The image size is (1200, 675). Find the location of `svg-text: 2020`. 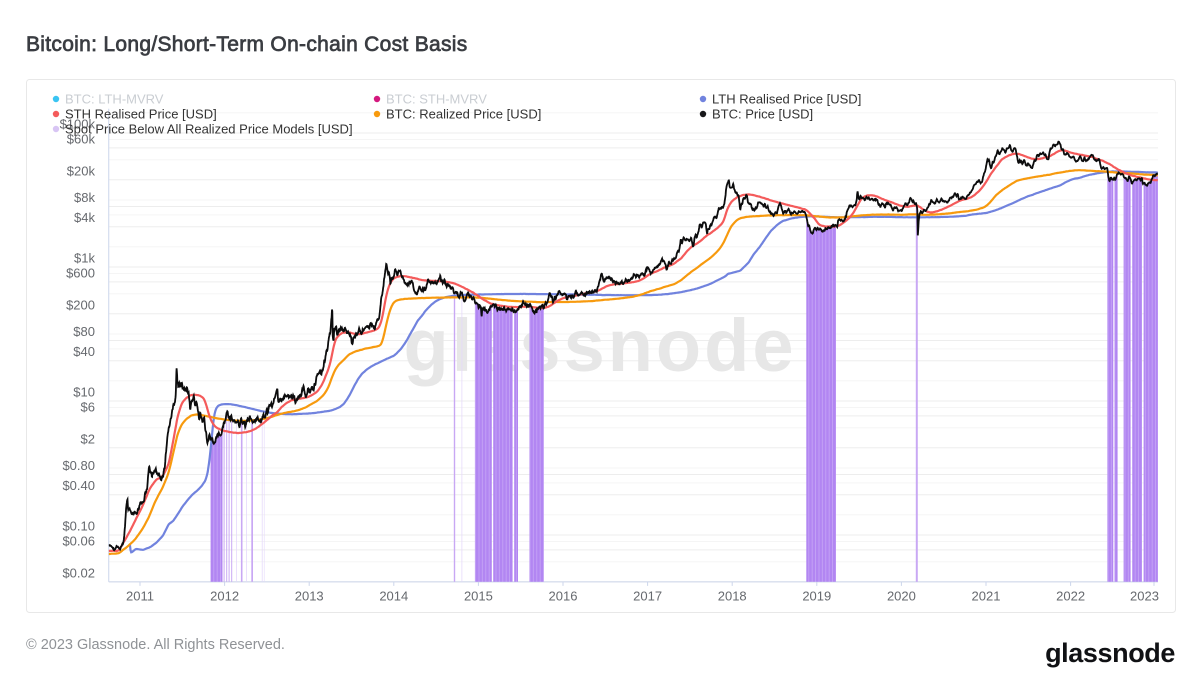

svg-text: 2020 is located at coordinates (901, 596).